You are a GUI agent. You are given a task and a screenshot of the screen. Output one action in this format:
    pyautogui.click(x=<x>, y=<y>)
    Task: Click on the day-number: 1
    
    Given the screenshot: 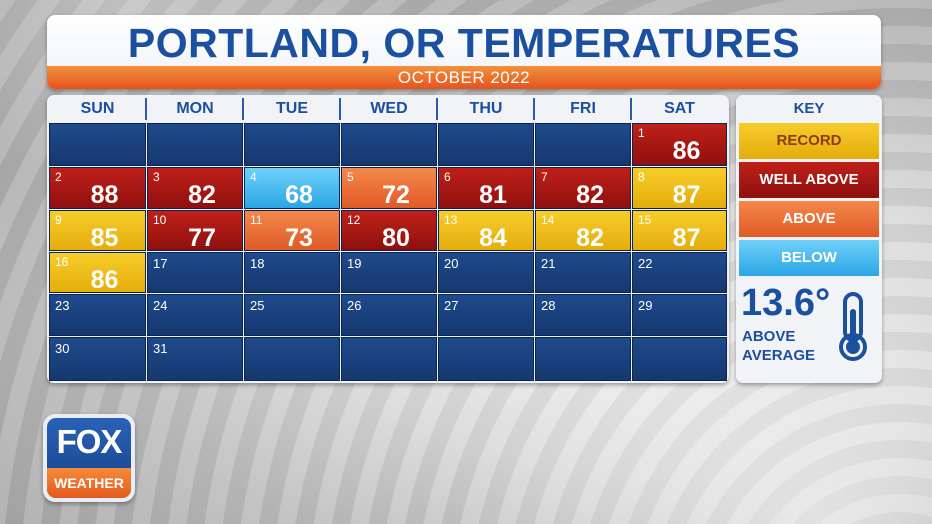 What is the action you would take?
    pyautogui.click(x=641, y=133)
    